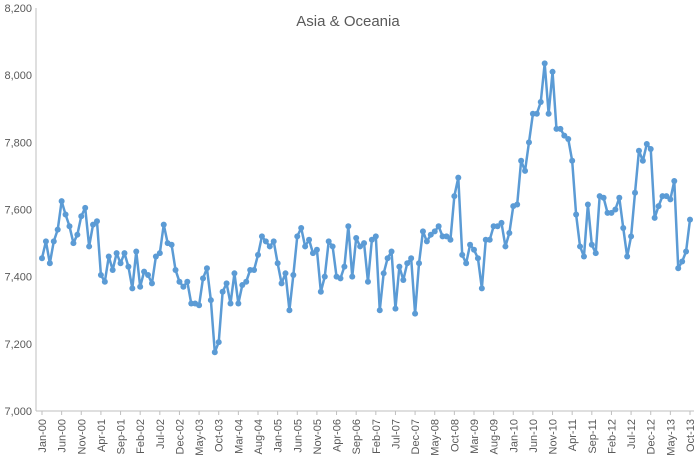 This screenshot has height=466, width=698. I want to click on x-tick-label: Nov-10, so click(554, 436).